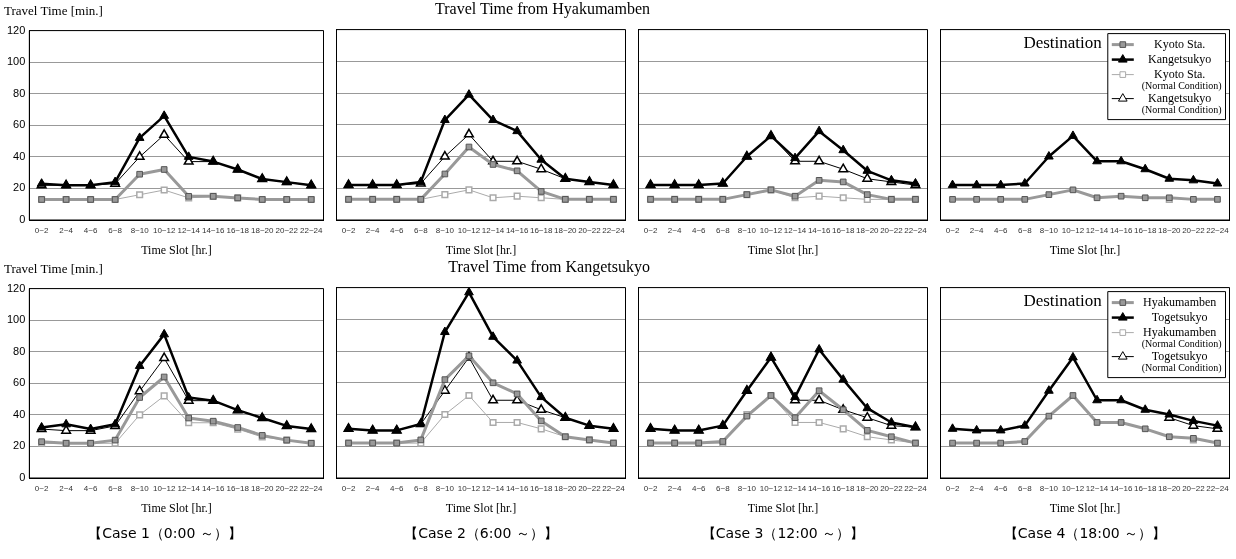  I want to click on legend-label: Kyoto Sta. (Normal Condition), so click(1181, 79).